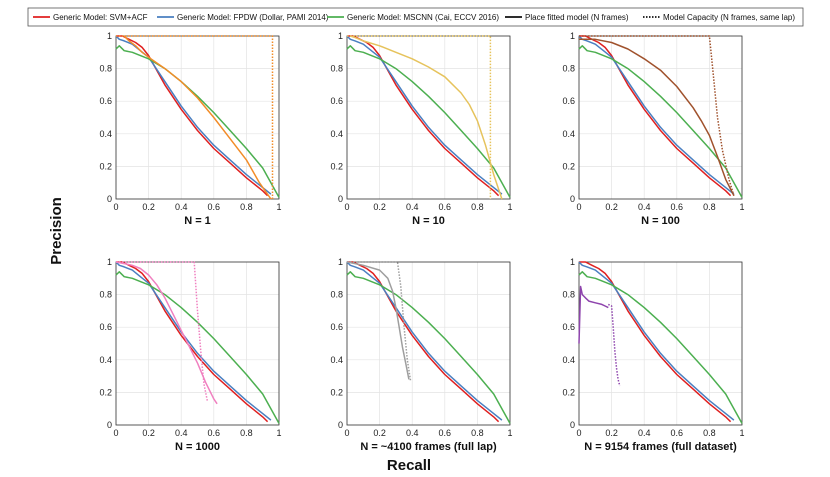  I want to click on y-axis-label: Precision, so click(56, 231).